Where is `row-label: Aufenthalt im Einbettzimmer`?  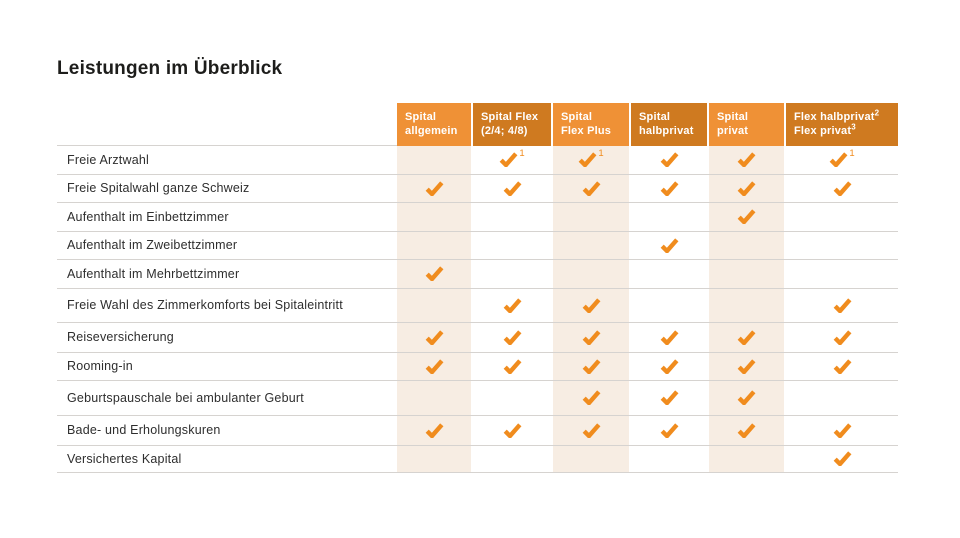 row-label: Aufenthalt im Einbettzimmer is located at coordinates (148, 216).